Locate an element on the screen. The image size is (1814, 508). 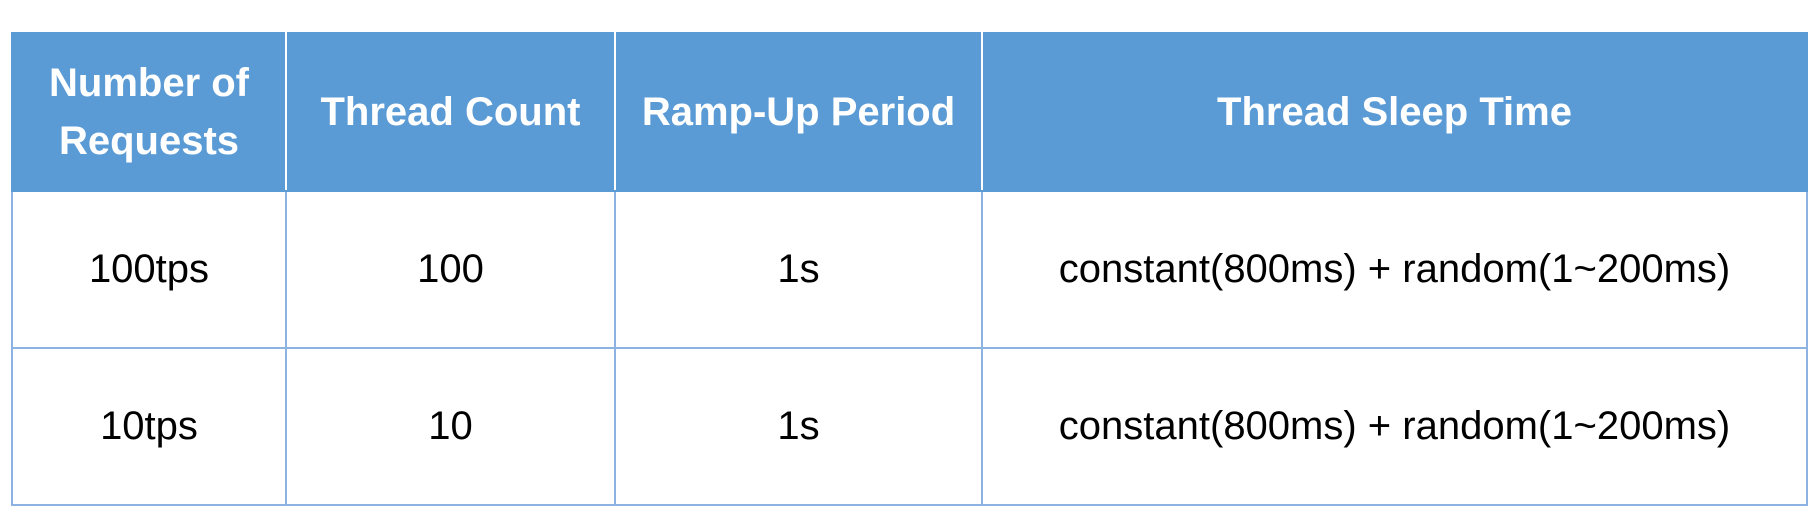
cell-thread-count: 10 is located at coordinates (450, 426).